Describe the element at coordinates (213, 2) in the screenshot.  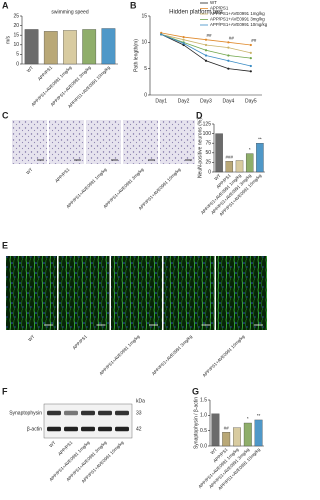
I see `legend-label: WT` at that location.